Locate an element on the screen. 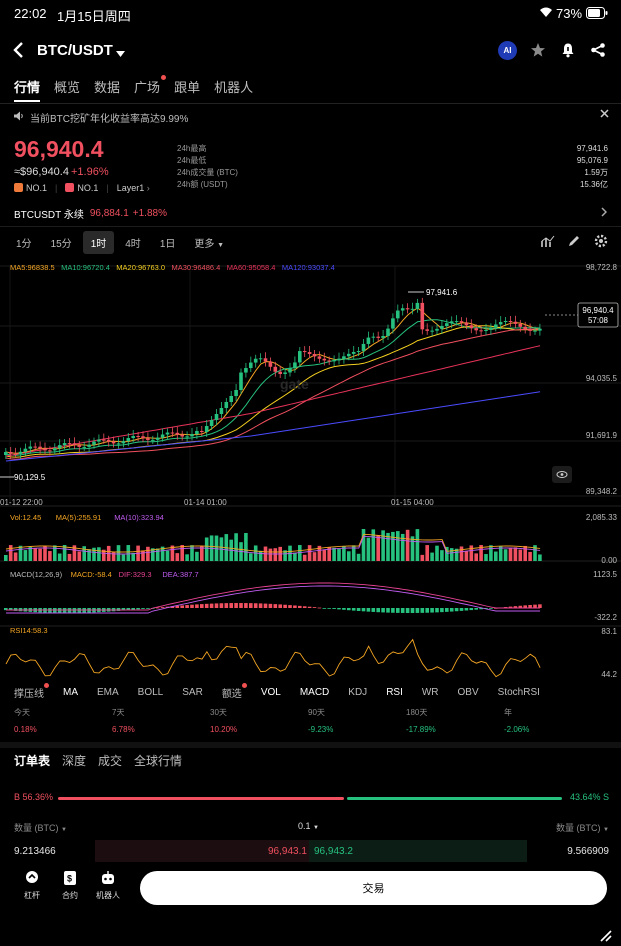 This screenshot has width=621, height=946. ask-price: 96,943.2 is located at coordinates (333, 851).